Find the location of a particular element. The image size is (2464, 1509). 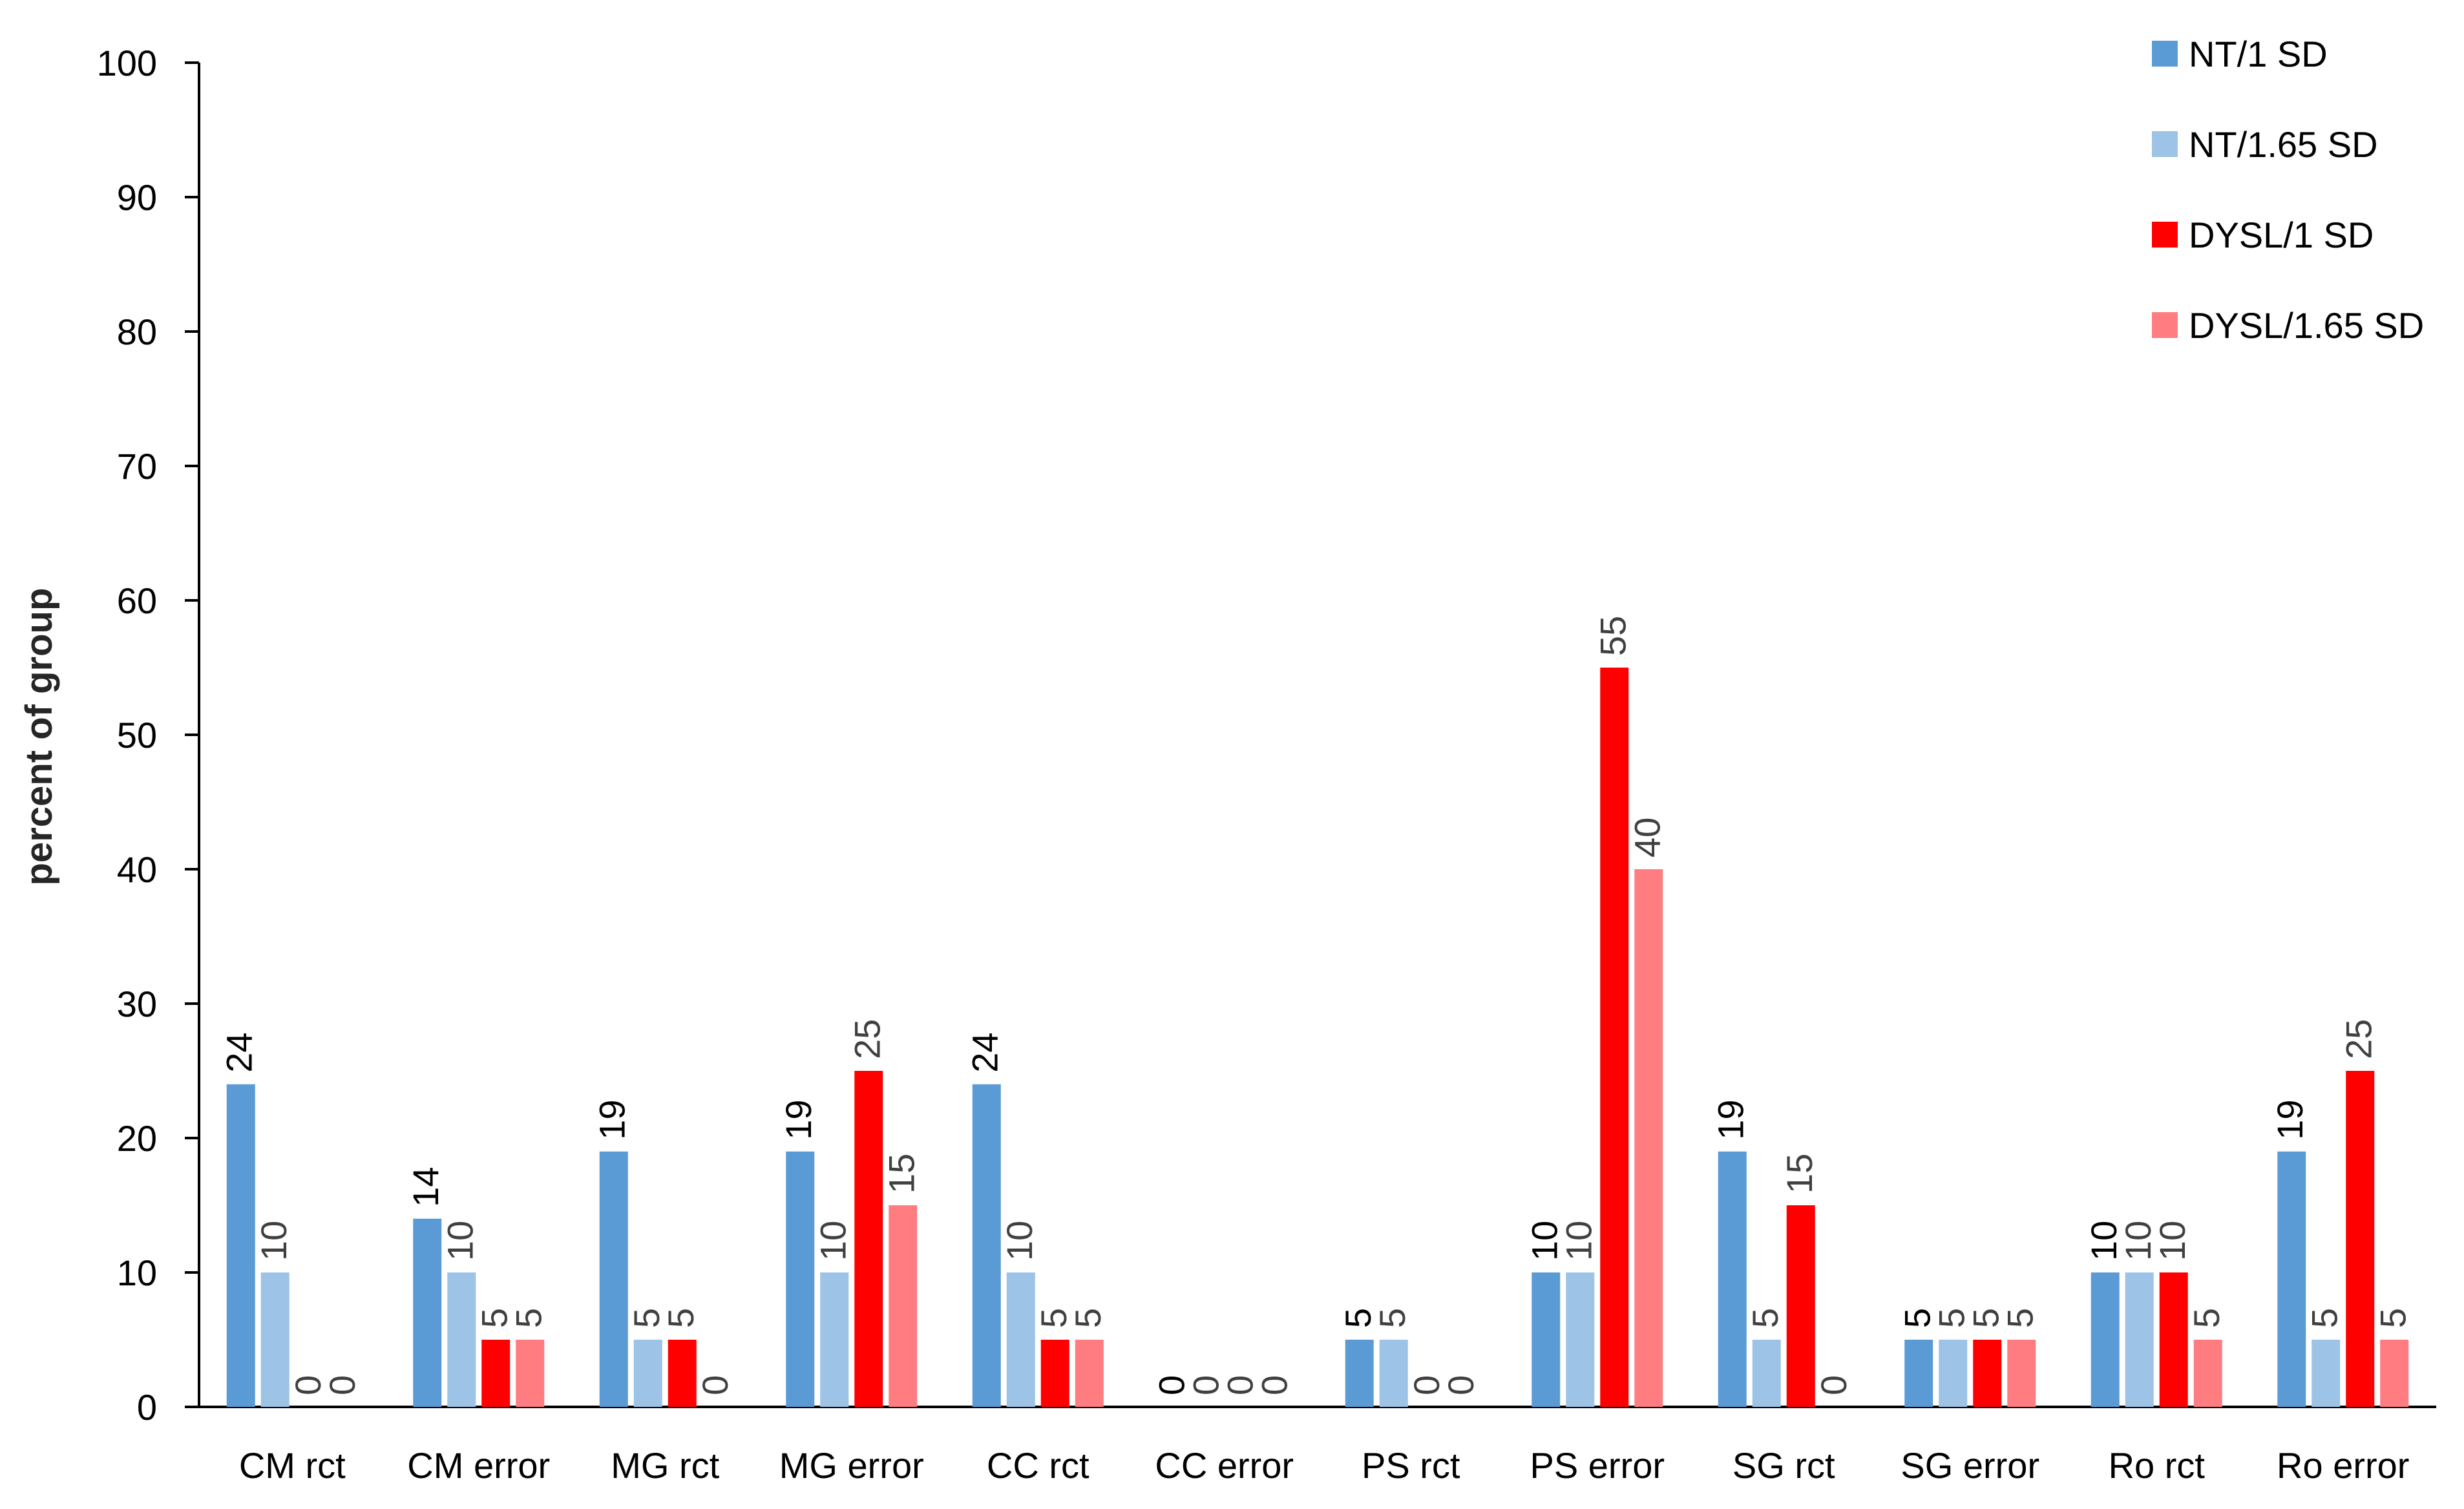

y-tick-label: 30 is located at coordinates (137, 1004).